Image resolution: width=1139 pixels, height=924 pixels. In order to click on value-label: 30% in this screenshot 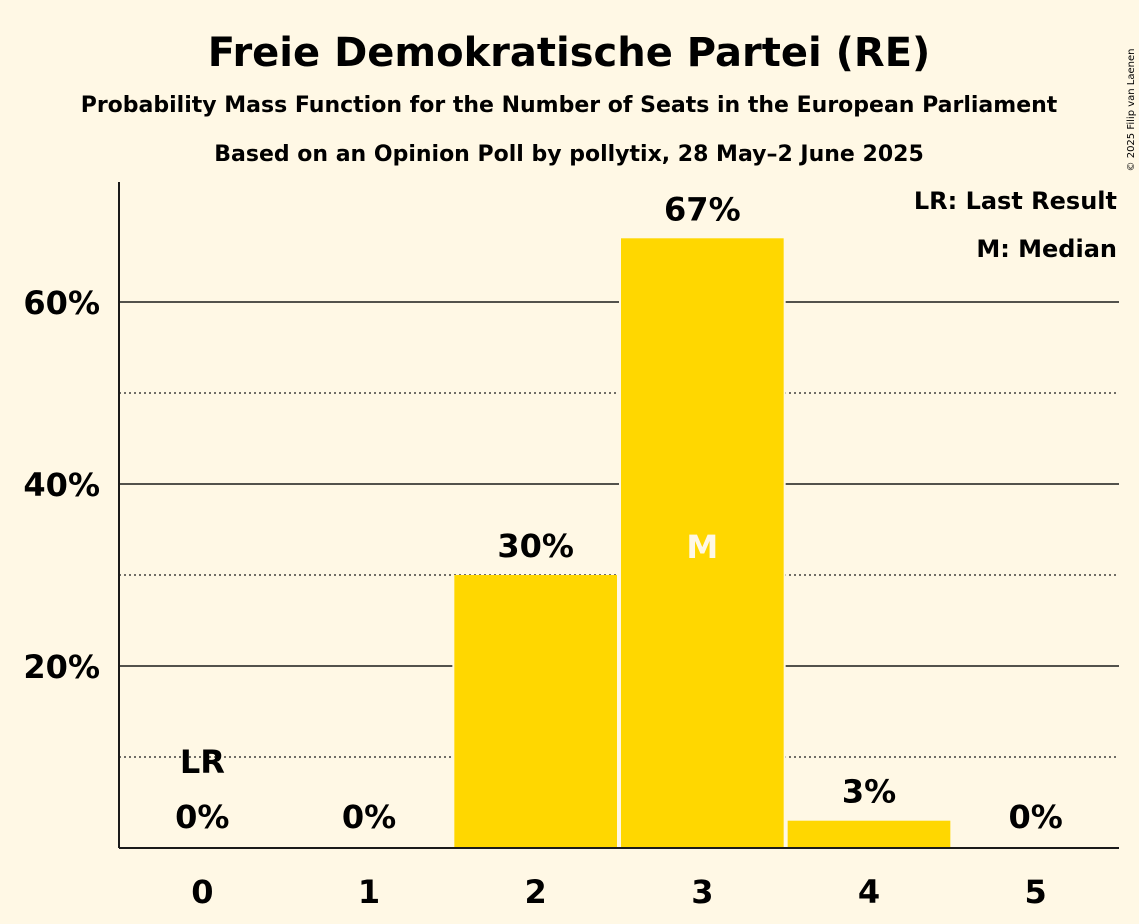, I will do `click(535, 546)`.